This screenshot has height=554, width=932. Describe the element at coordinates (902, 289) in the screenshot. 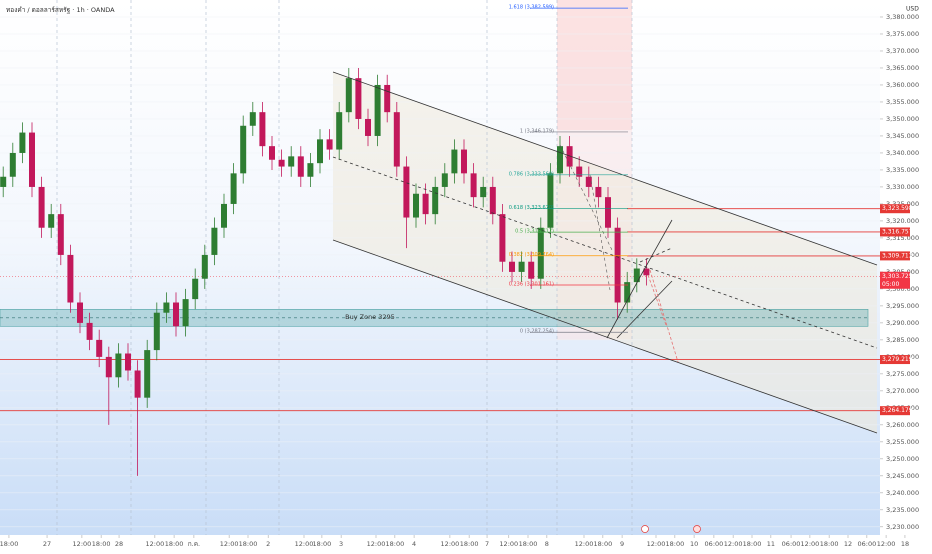

I see `y-tick-label: 3,300.000` at that location.